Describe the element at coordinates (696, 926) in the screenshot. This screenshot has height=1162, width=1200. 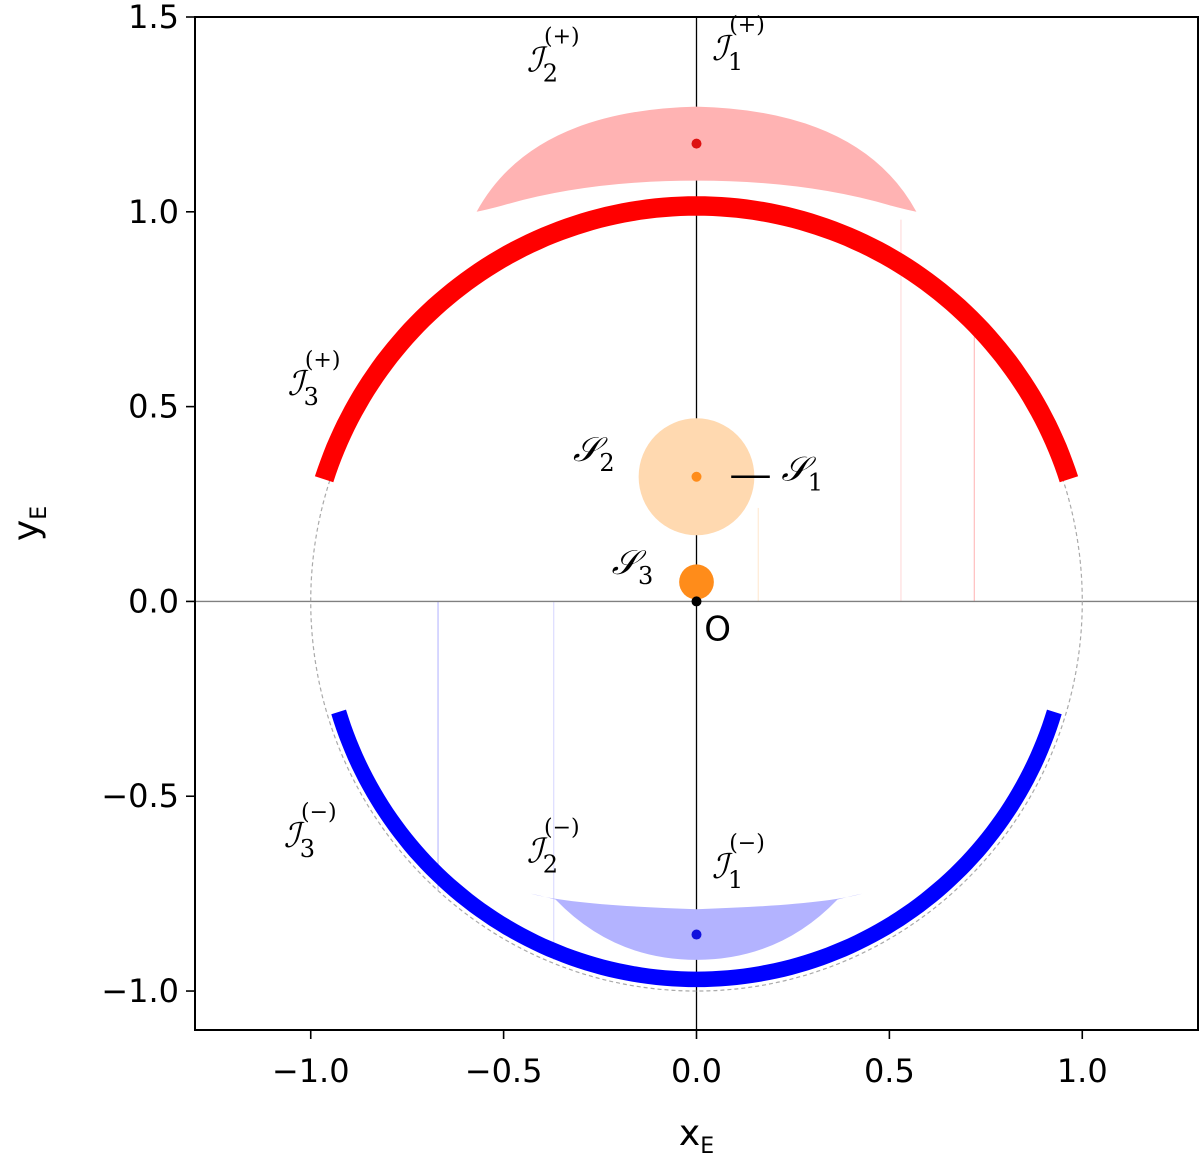
I see `image-crescent-minus` at that location.